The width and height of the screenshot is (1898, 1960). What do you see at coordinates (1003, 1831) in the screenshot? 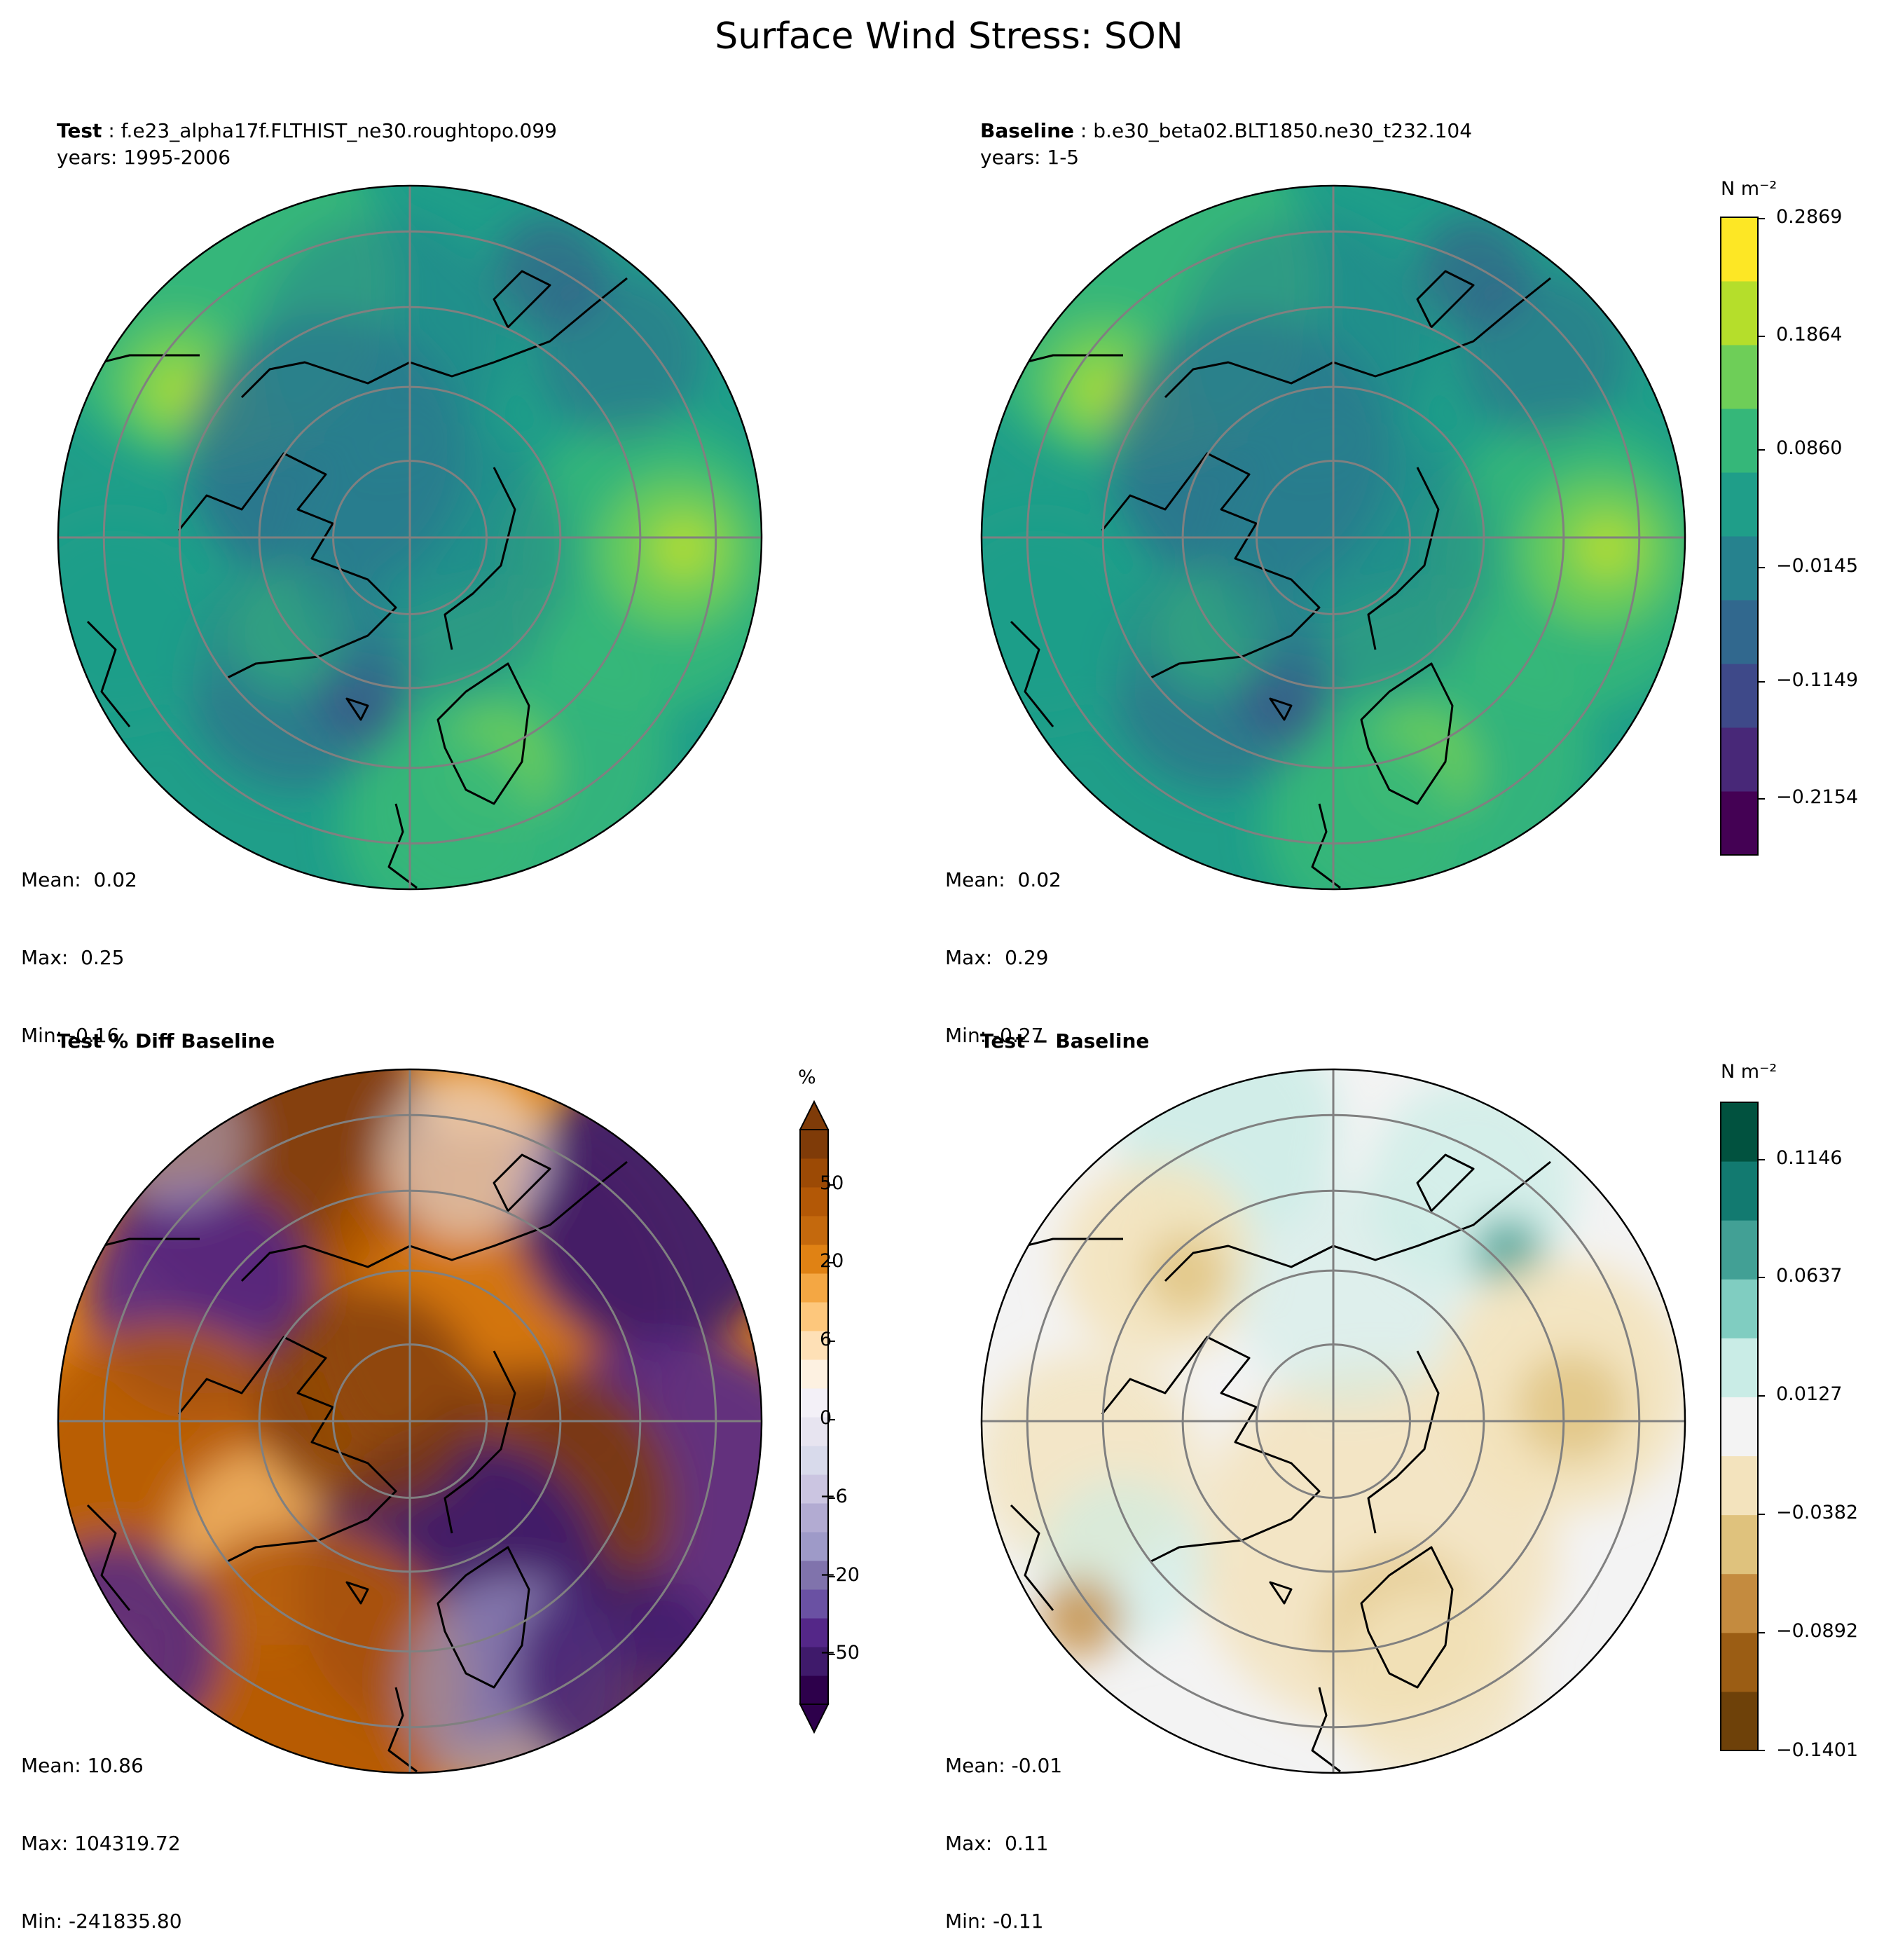
I see `diff-stats: Mean: -0.01 Max: 0.11 Min: -0.11` at bounding box center [1003, 1831].